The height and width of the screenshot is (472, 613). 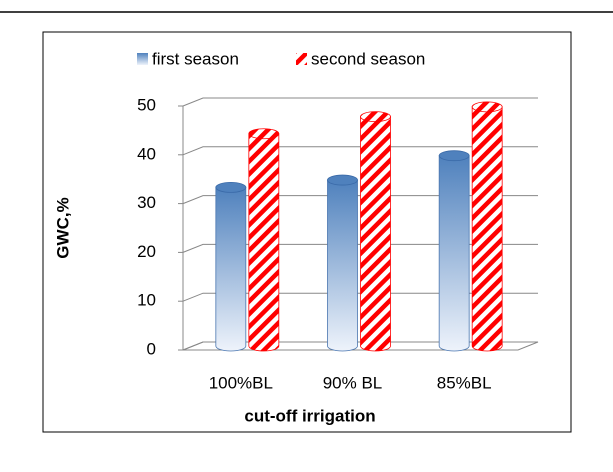 I want to click on y-tick-label: 20, so click(x=146, y=251).